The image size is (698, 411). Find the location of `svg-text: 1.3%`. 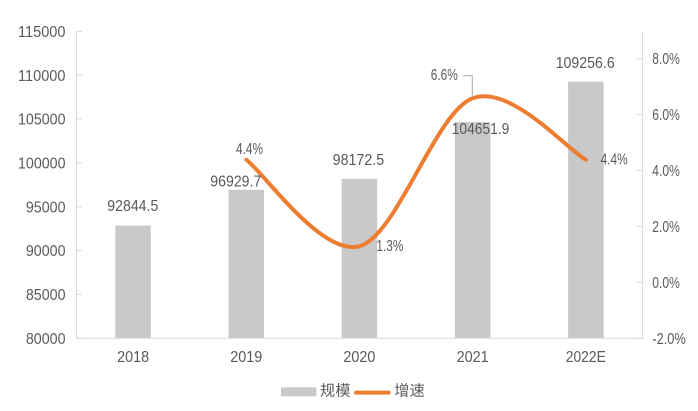

svg-text: 1.3% is located at coordinates (389, 246).